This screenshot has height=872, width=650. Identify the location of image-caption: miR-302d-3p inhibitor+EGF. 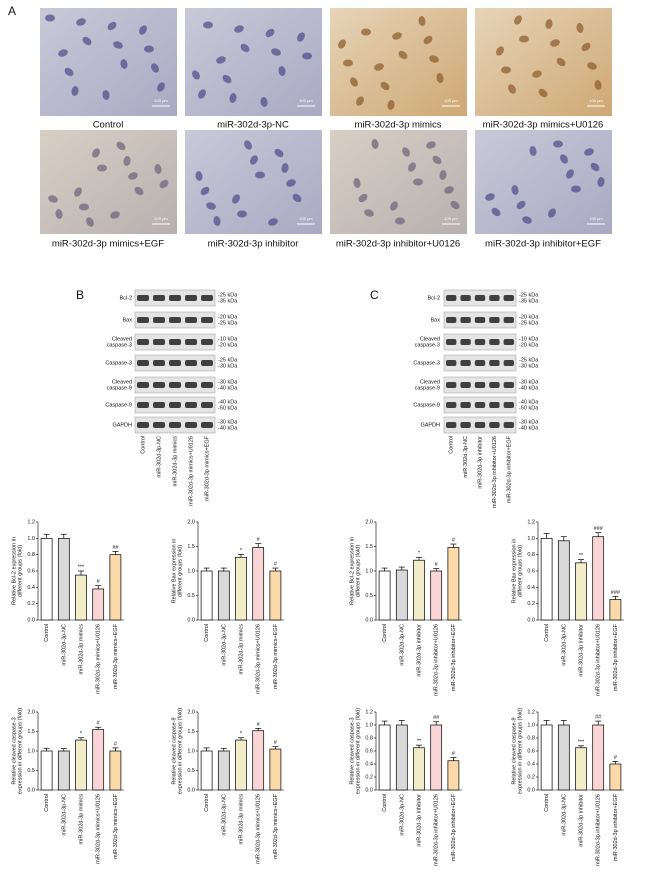
(543, 244).